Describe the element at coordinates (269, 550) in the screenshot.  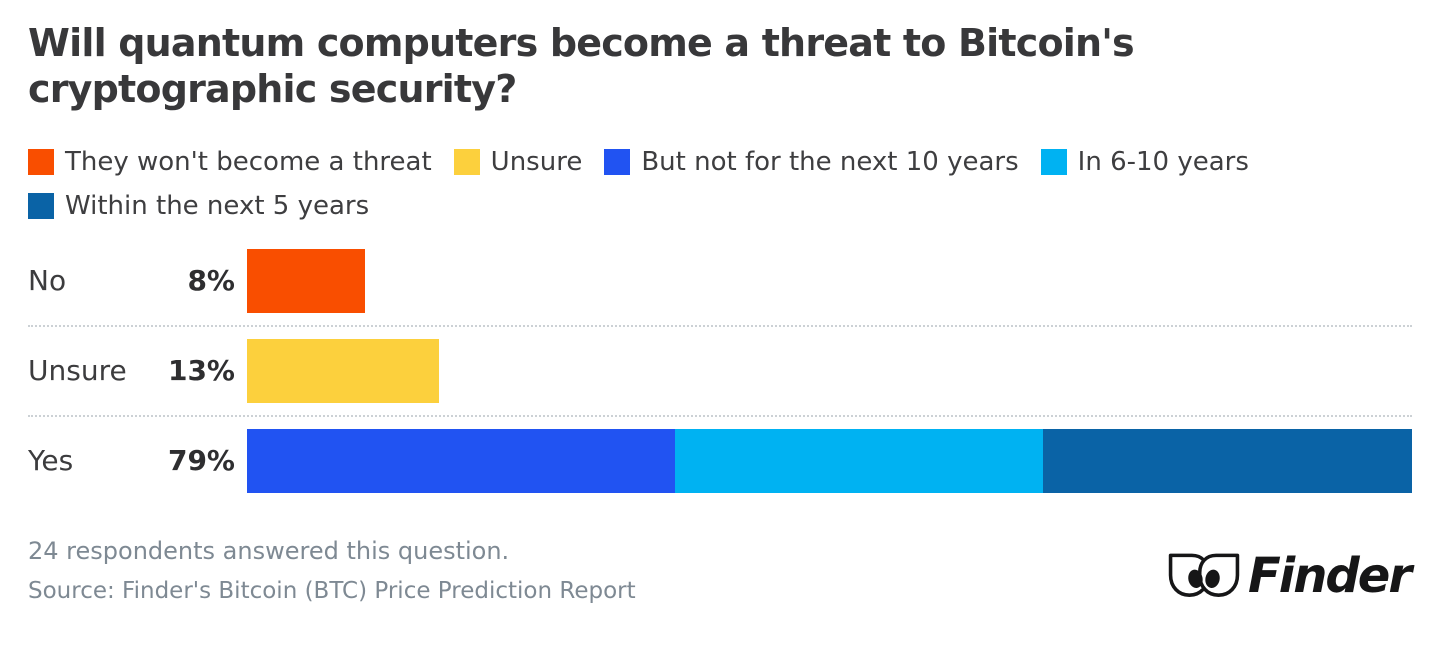
I see `respondents-note: 24 respondents answered this question.` at that location.